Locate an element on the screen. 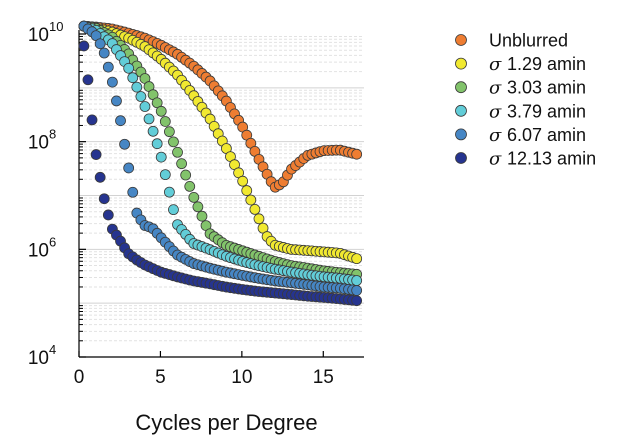 The image size is (628, 444). legend-label: σ 1.29 amin is located at coordinates (537, 64).